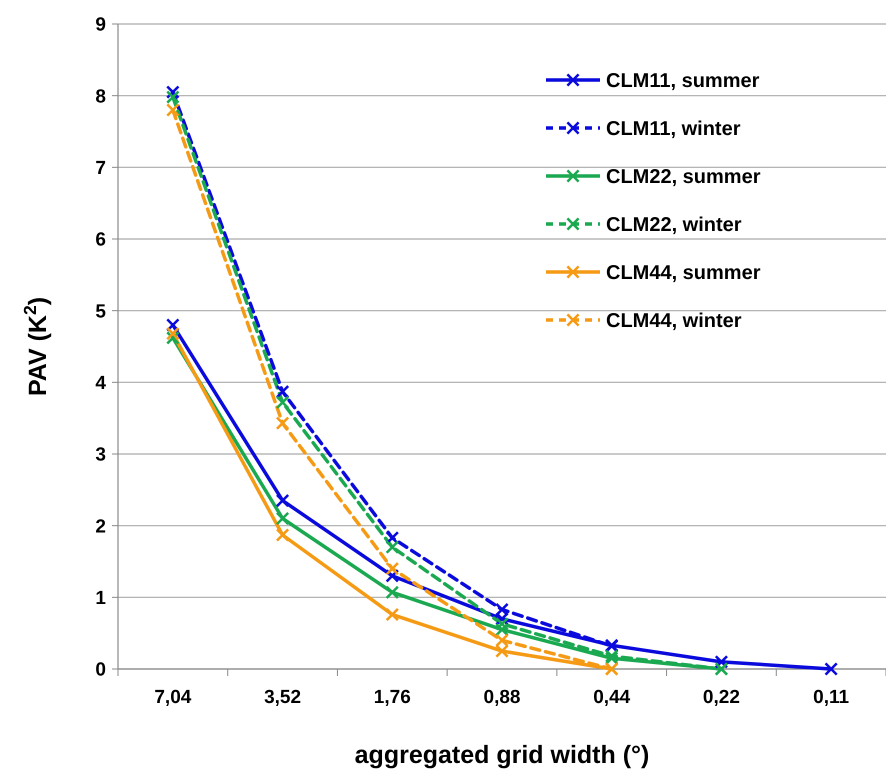  Describe the element at coordinates (100, 168) in the screenshot. I see `y-tick-label: 7` at that location.